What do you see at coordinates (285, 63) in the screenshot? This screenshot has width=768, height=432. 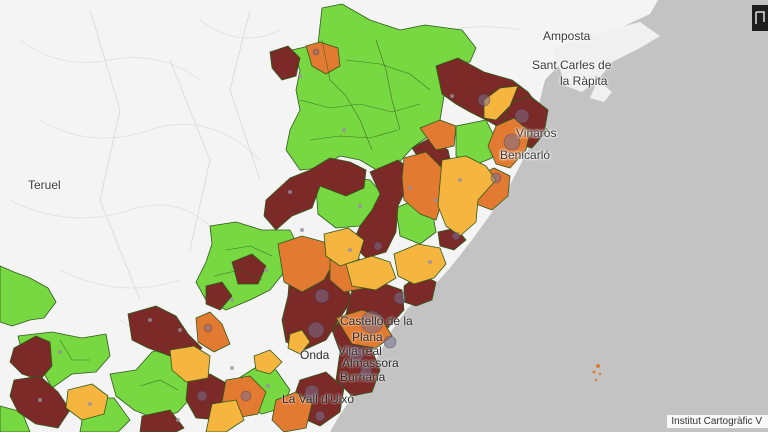 I see `region-maroon-north-top` at bounding box center [285, 63].